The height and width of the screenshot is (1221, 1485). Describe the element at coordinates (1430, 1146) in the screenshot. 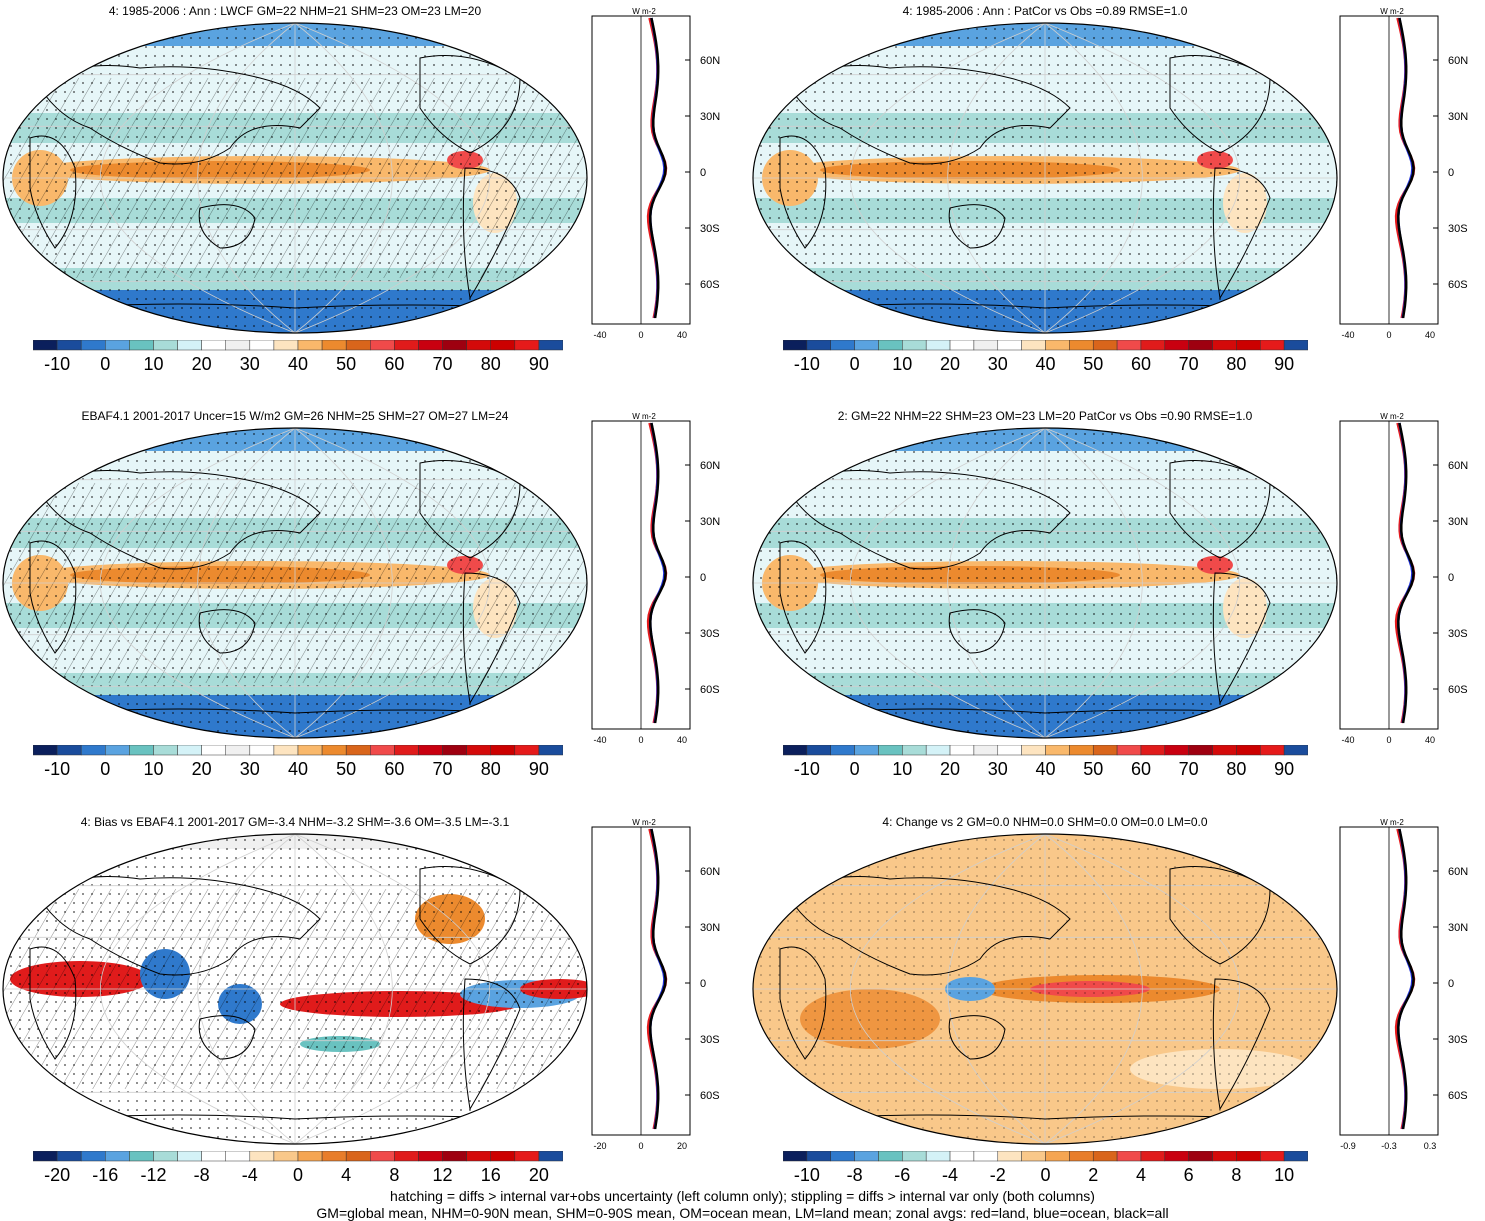

I see `zonal-x-tick-label: 0.3` at that location.